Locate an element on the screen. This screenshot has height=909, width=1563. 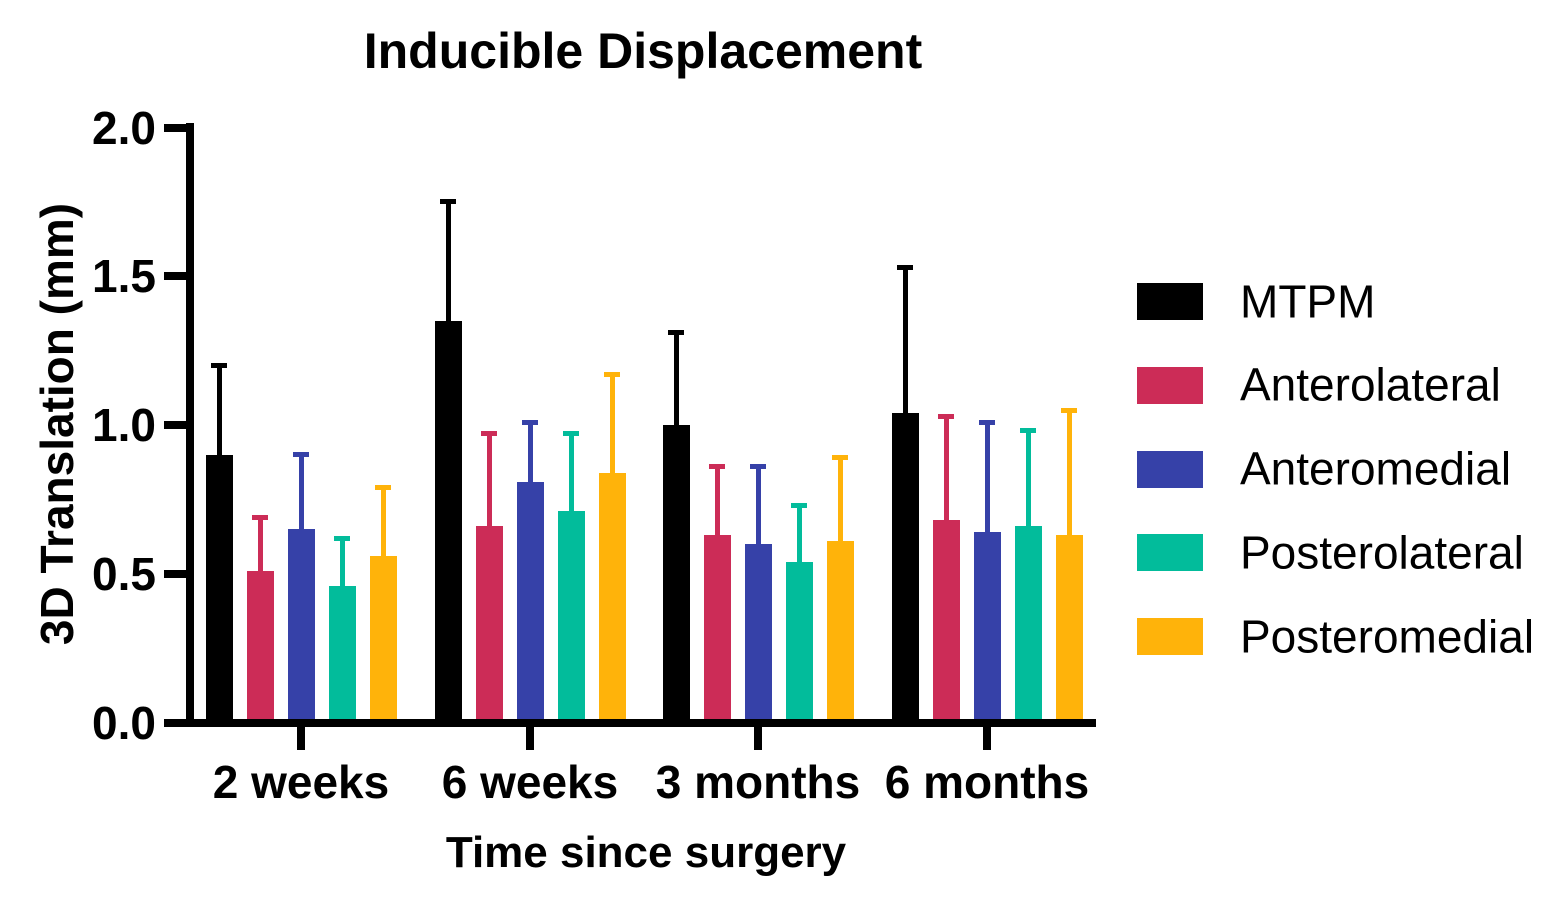
error-bar-cap-anteromedial-2-weeks is located at coordinates (301, 455).